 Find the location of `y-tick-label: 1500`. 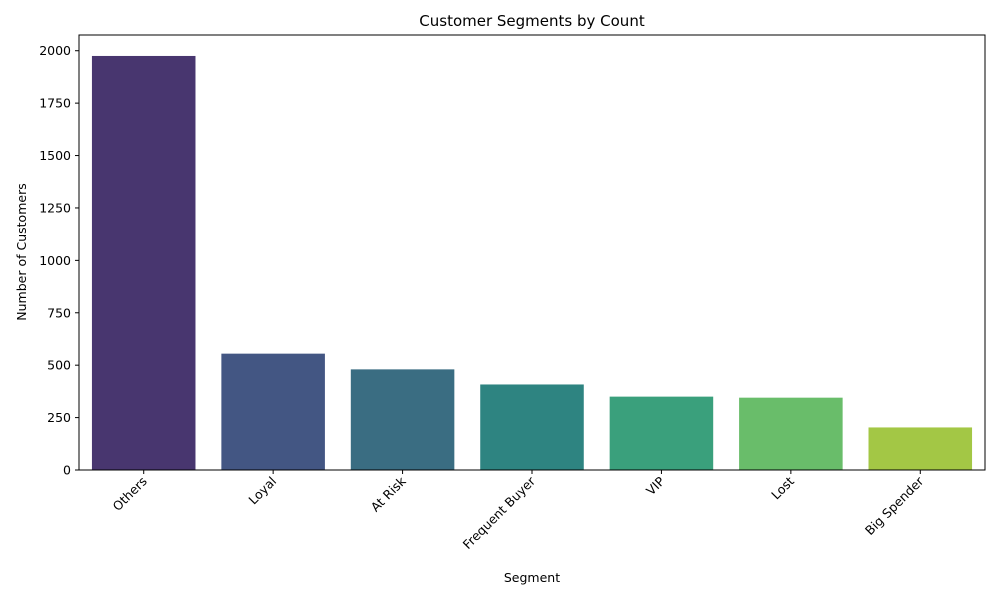

y-tick-label: 1500 is located at coordinates (55, 155).